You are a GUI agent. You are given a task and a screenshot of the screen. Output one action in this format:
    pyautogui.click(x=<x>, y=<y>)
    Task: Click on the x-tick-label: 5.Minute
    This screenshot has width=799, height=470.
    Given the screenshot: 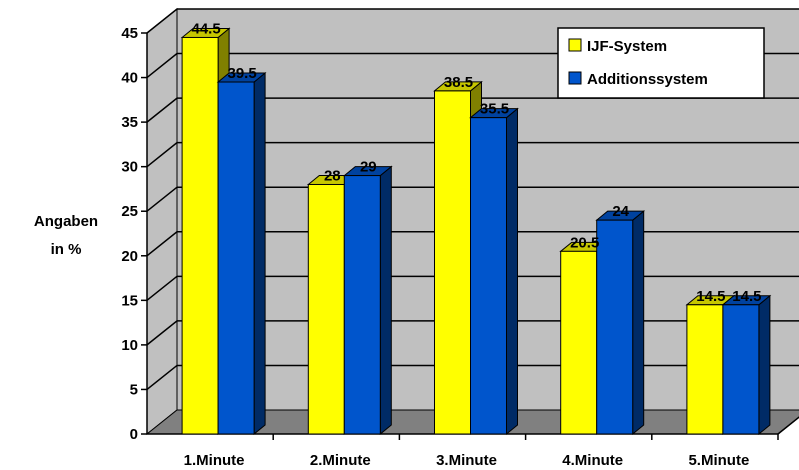 What is the action you would take?
    pyautogui.click(x=718, y=460)
    